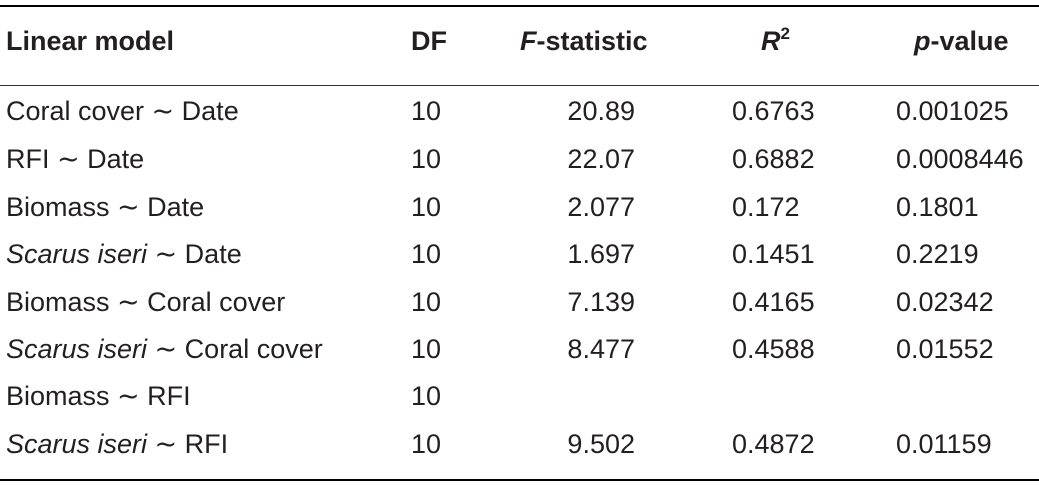 This screenshot has height=485, width=1039. Describe the element at coordinates (969, 41) in the screenshot. I see `header-p-rest: -value` at that location.